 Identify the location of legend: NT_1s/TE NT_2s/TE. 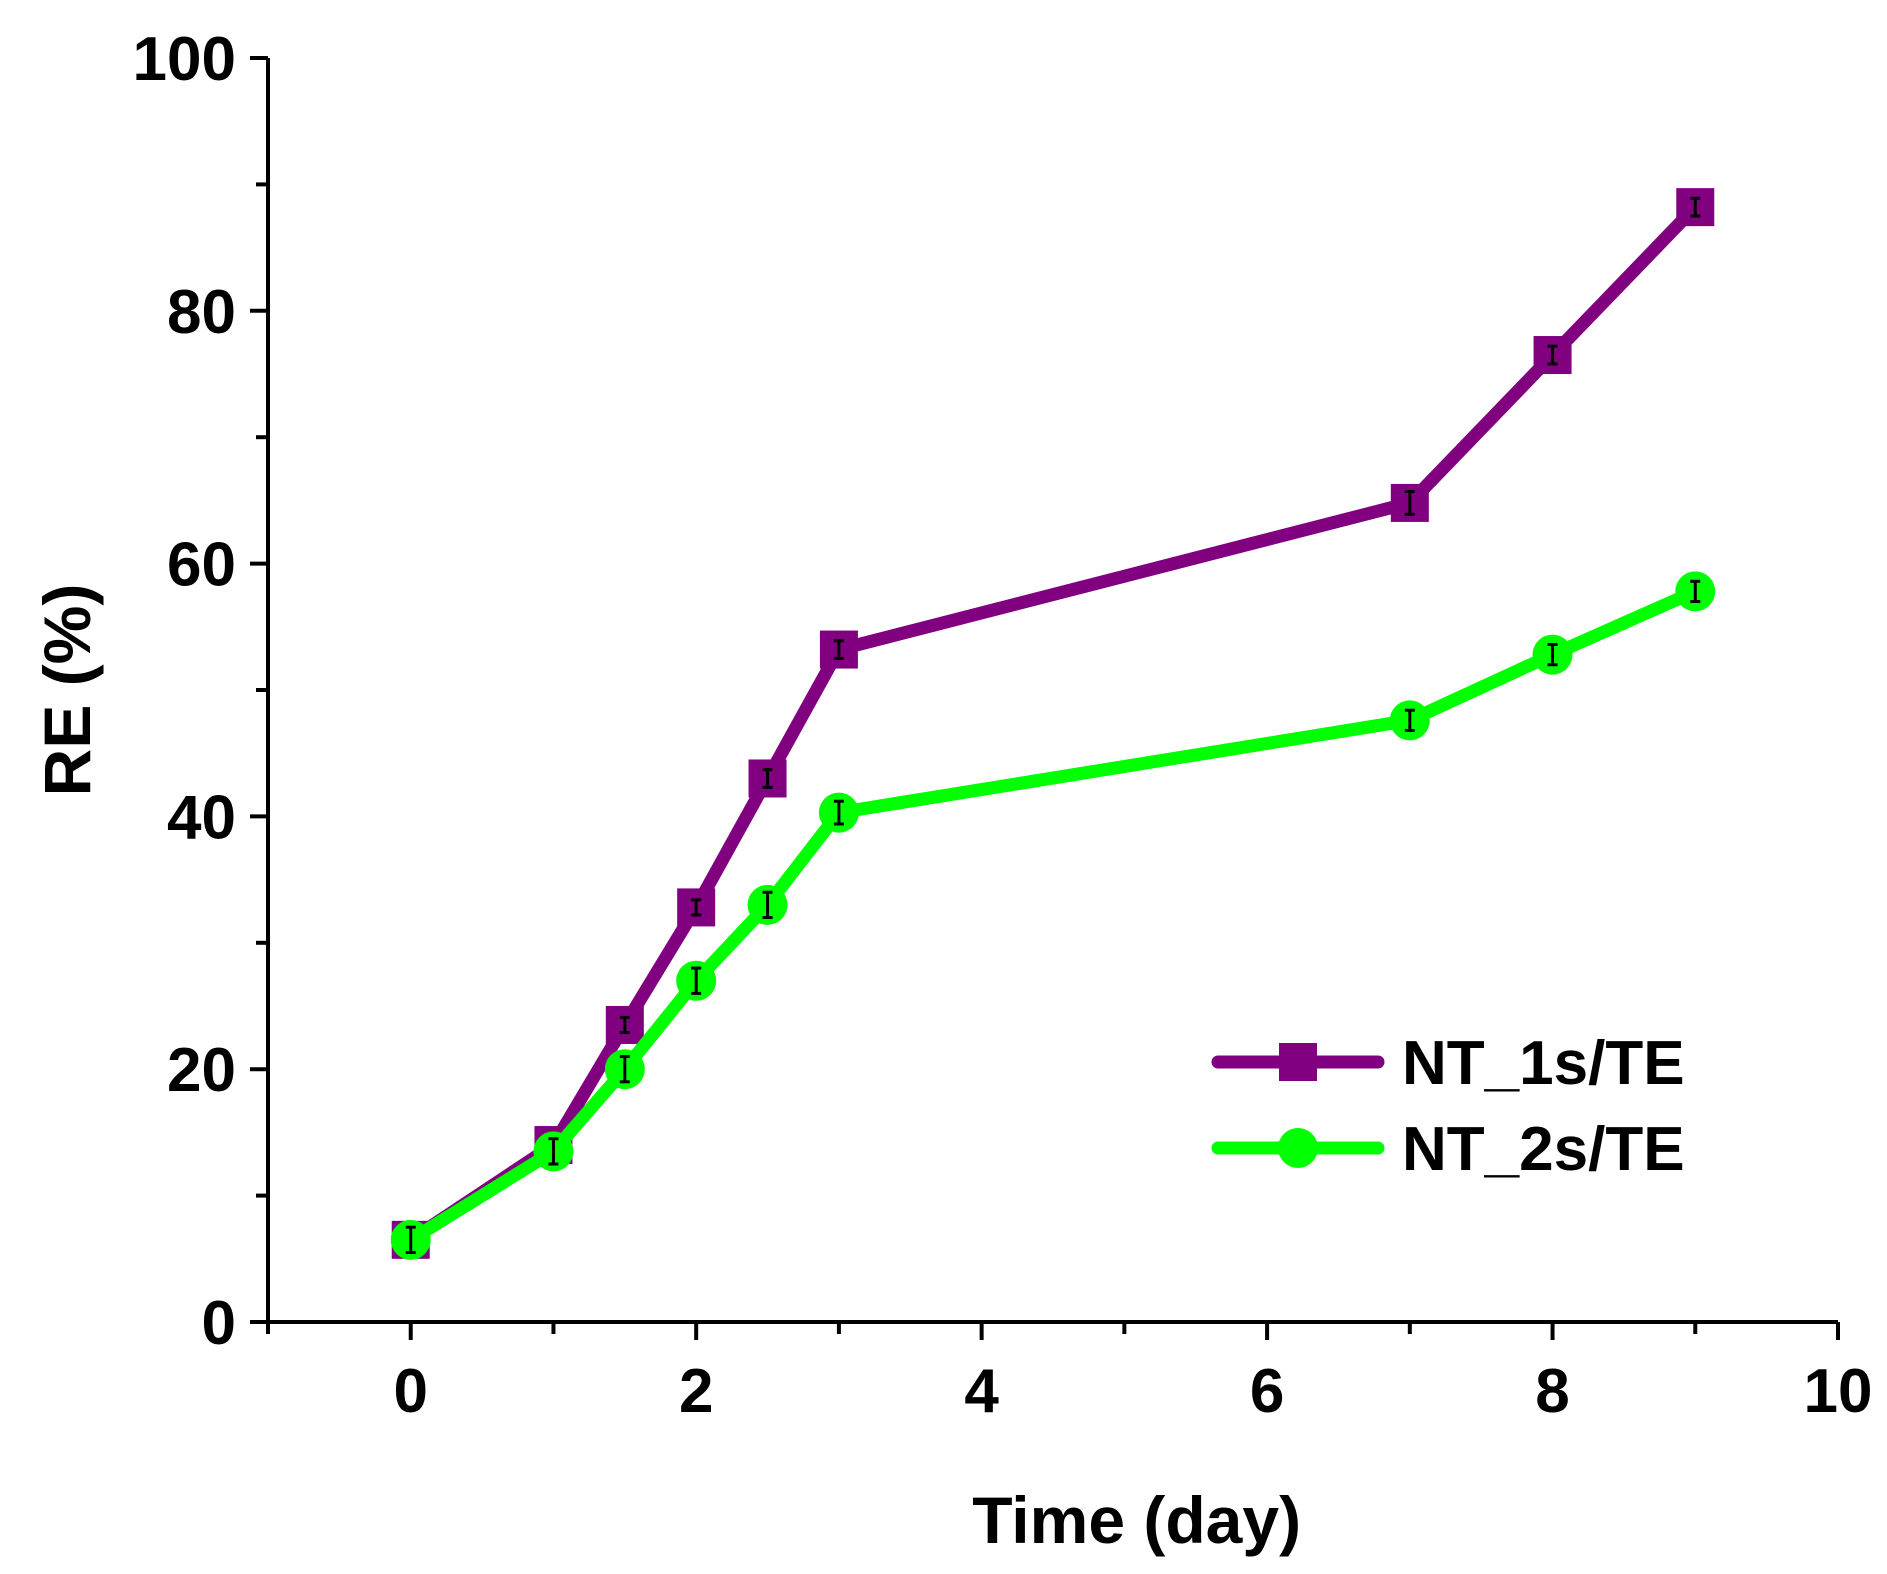
(1448, 1106).